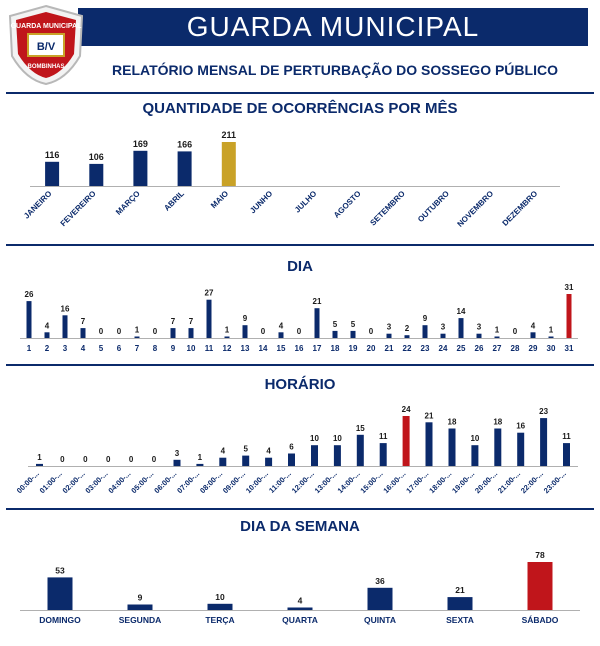  Describe the element at coordinates (333, 27) in the screenshot. I see `title-banner: GUARDA MUNICIPAL` at that location.